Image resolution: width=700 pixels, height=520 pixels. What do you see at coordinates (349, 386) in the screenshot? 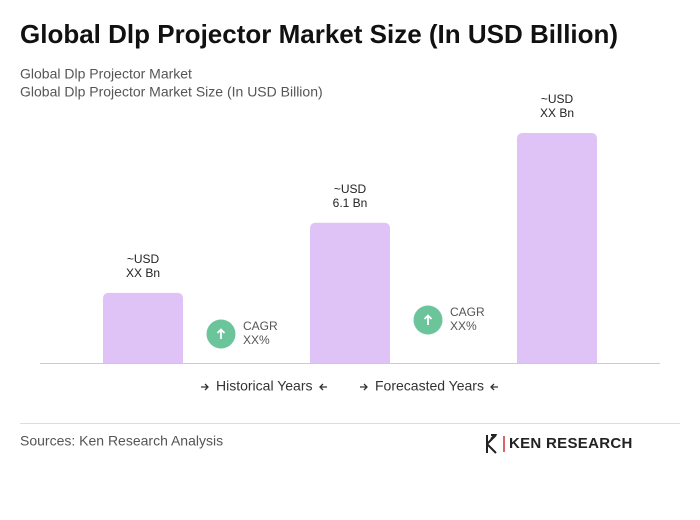
I see `legend: Historical Years Forecasted Years` at bounding box center [349, 386].